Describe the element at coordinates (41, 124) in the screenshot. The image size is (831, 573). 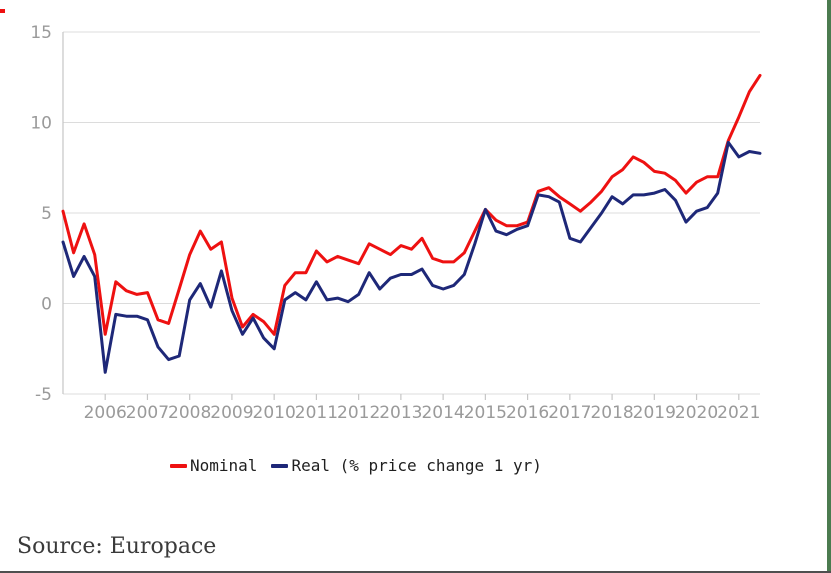
I see `y-axis-label-10: 10` at that location.